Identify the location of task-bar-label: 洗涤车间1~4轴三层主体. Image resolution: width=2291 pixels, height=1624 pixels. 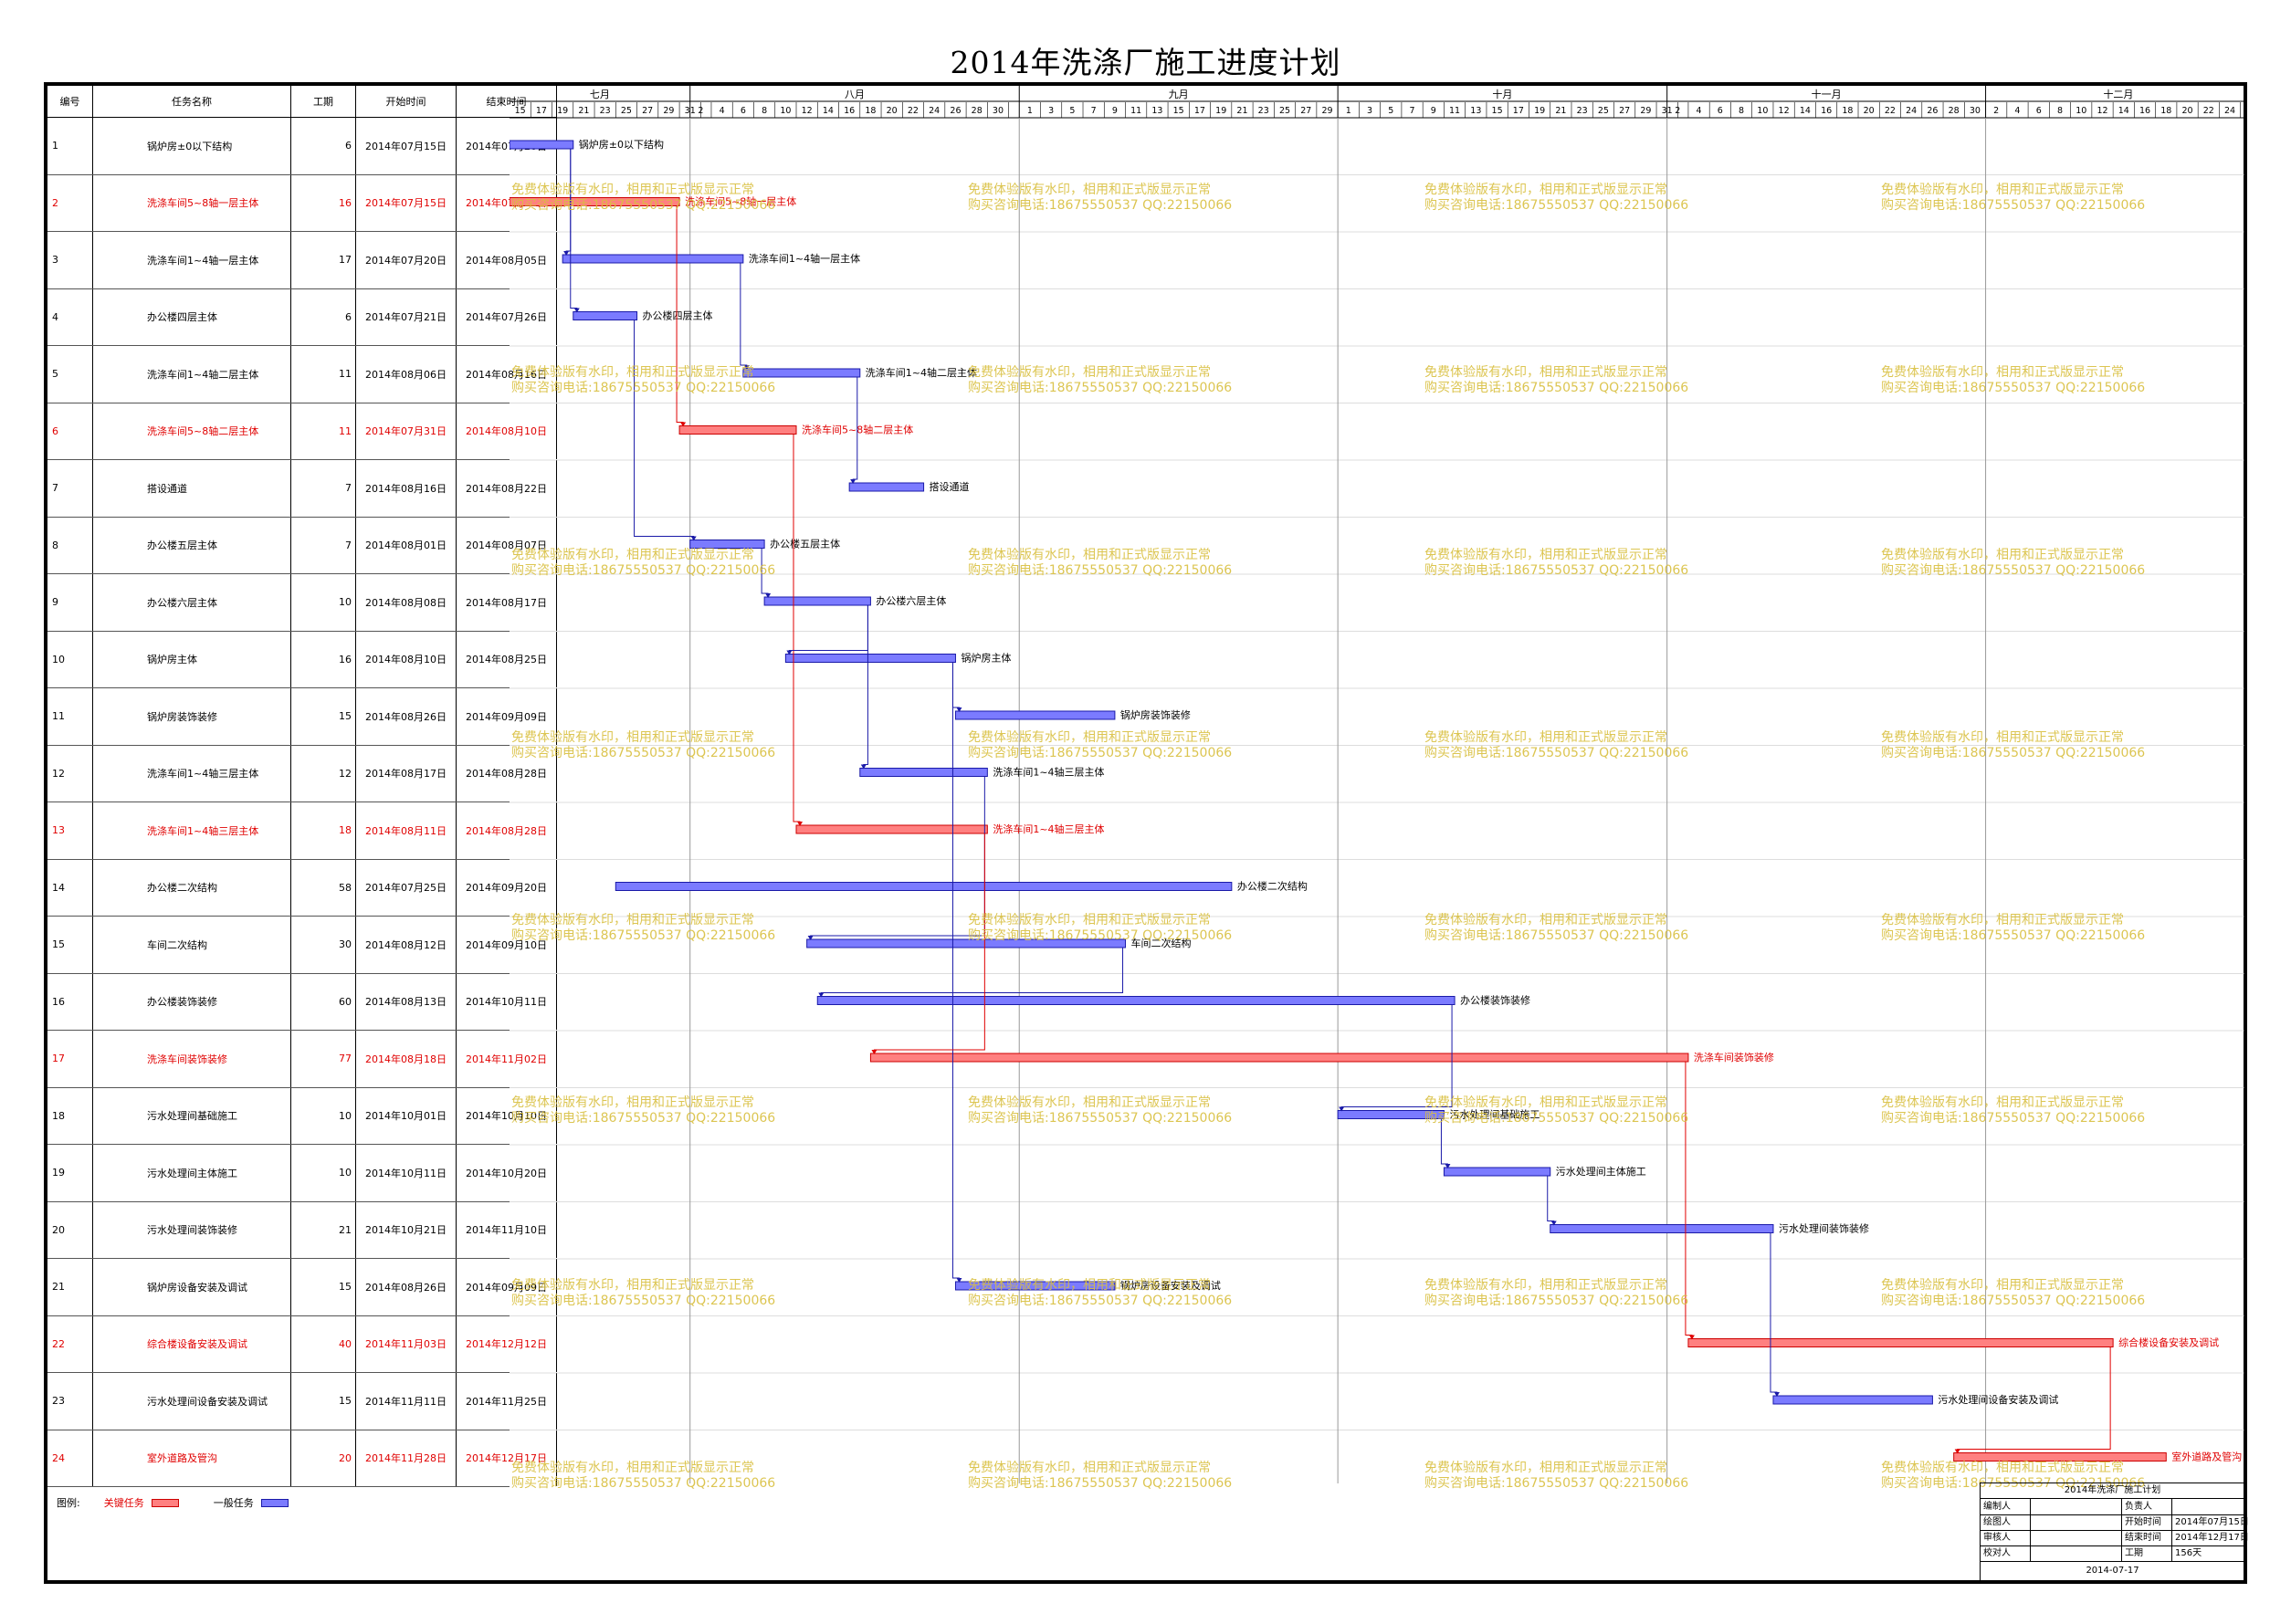
(1048, 828).